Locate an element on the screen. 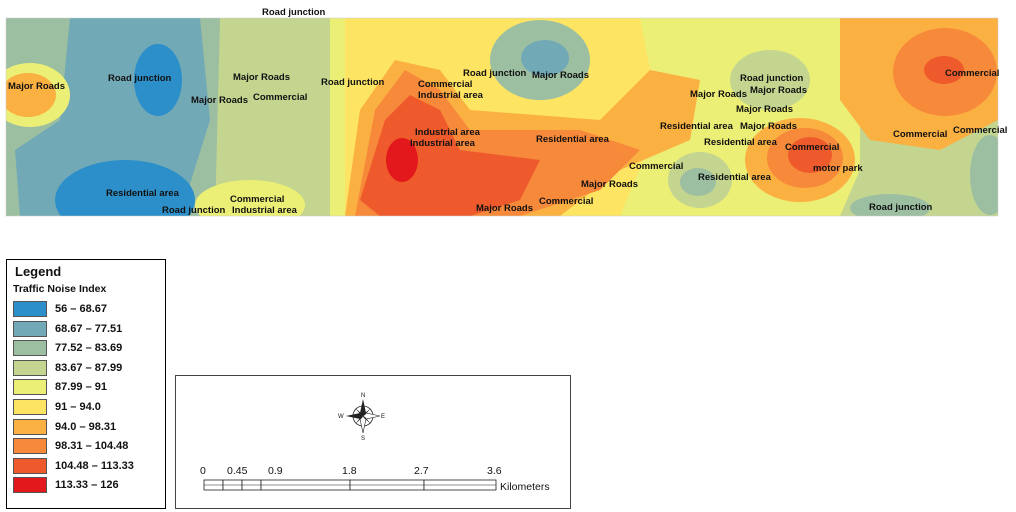  legend-range: 104.48 – 113.33 is located at coordinates (94, 465).